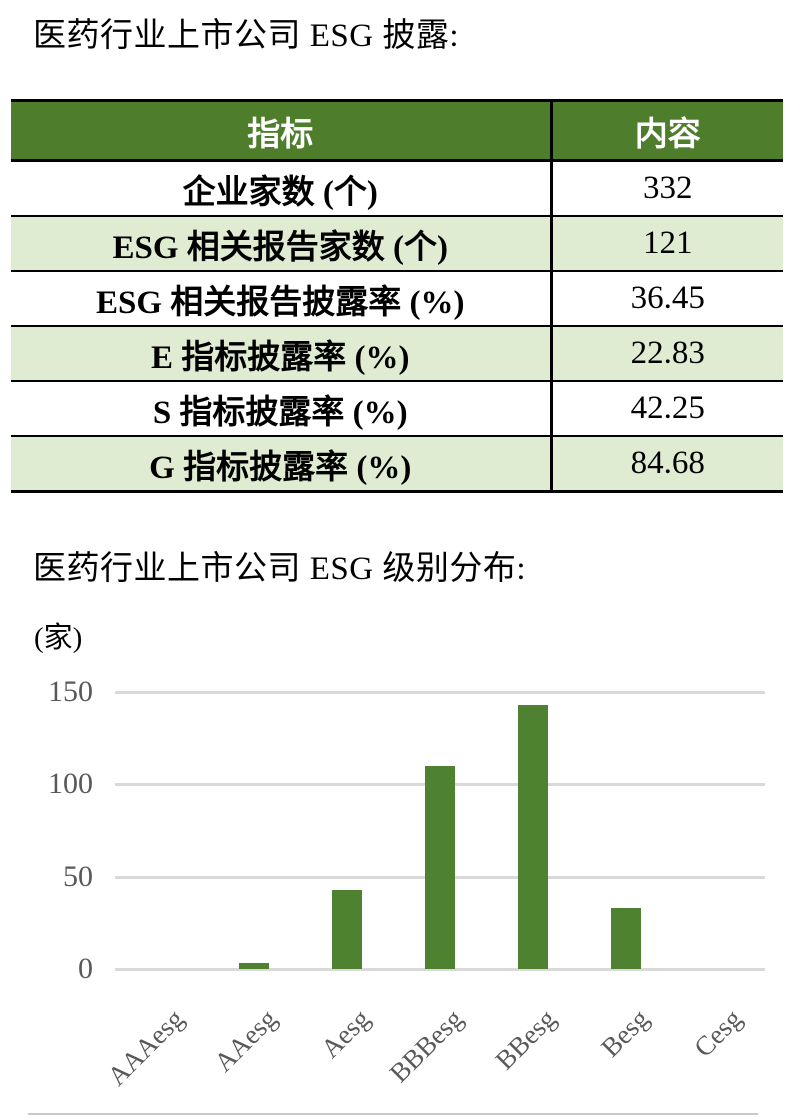 This screenshot has width=792, height=1118. I want to click on row-label: S 指标披露率 (%), so click(282, 409).